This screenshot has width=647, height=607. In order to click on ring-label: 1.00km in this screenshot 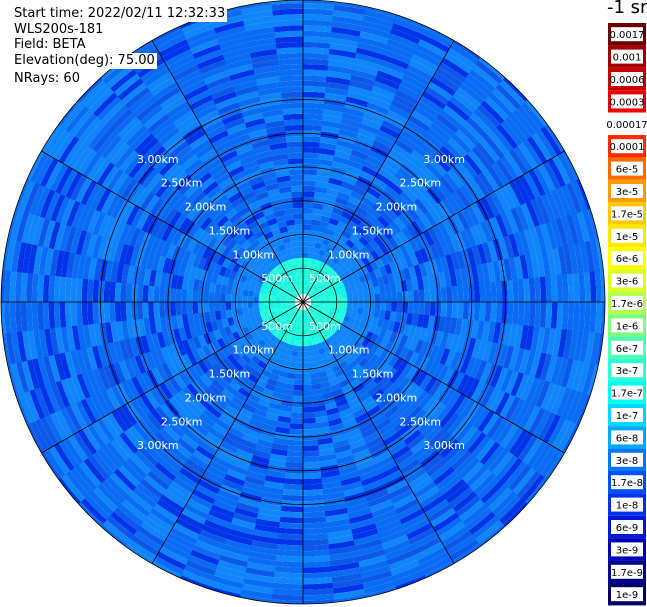, I will do `click(253, 254)`.